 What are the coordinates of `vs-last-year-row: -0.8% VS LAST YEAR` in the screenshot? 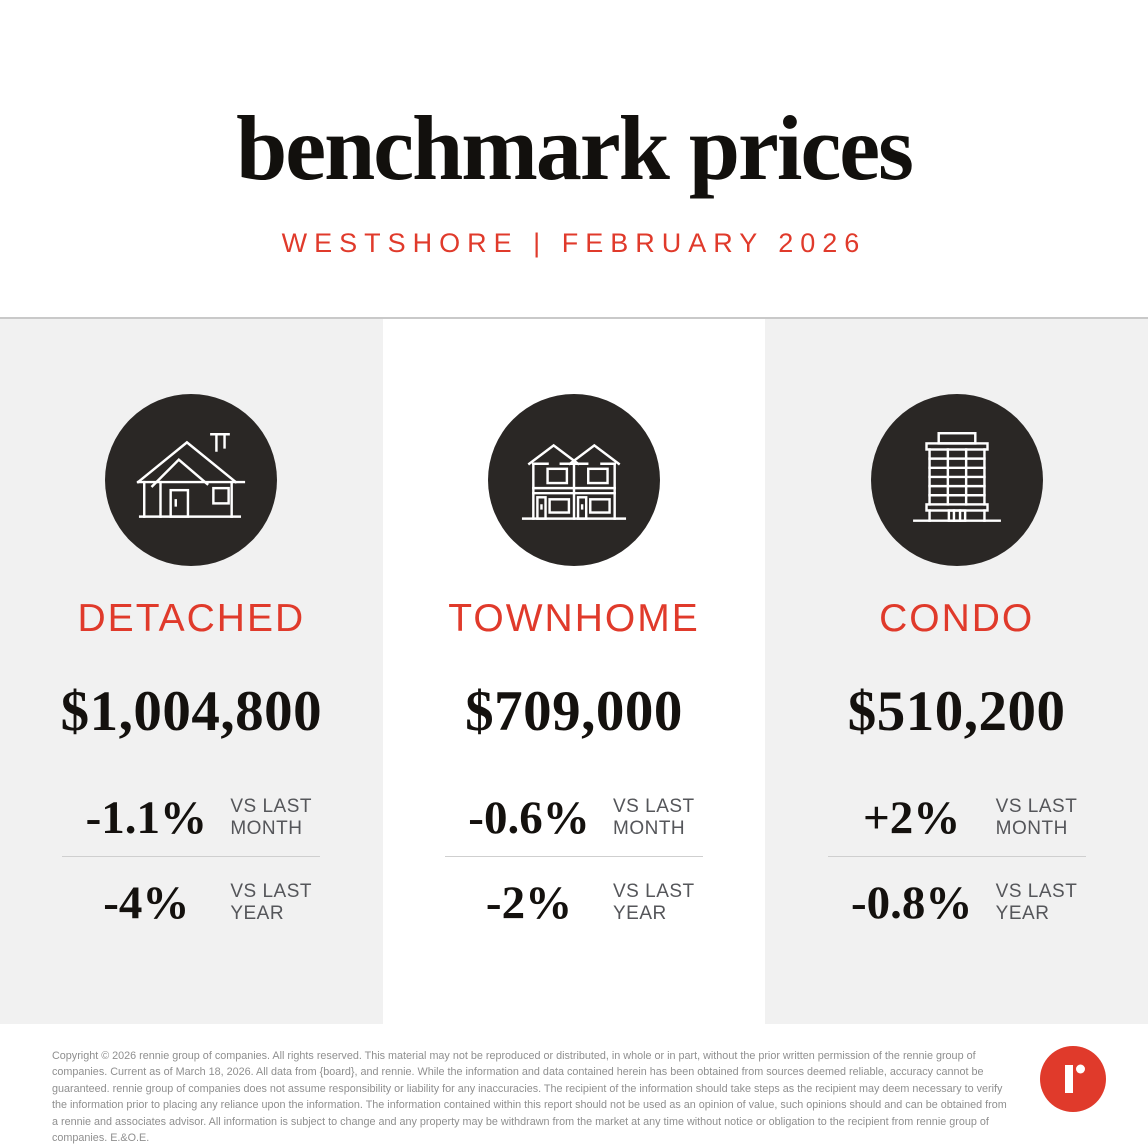 It's located at (957, 903).